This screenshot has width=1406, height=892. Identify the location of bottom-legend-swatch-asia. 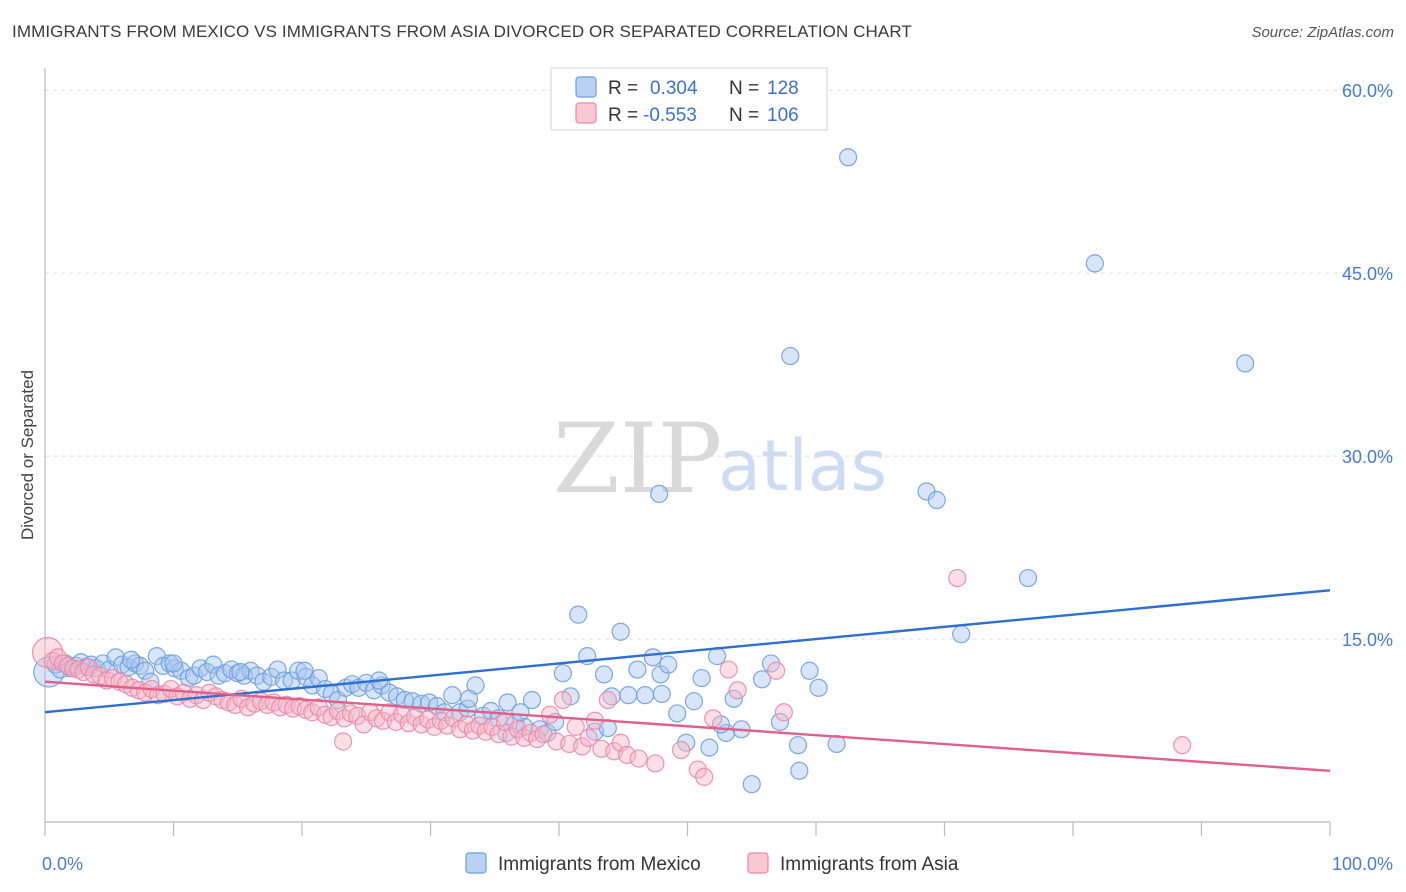
(758, 863).